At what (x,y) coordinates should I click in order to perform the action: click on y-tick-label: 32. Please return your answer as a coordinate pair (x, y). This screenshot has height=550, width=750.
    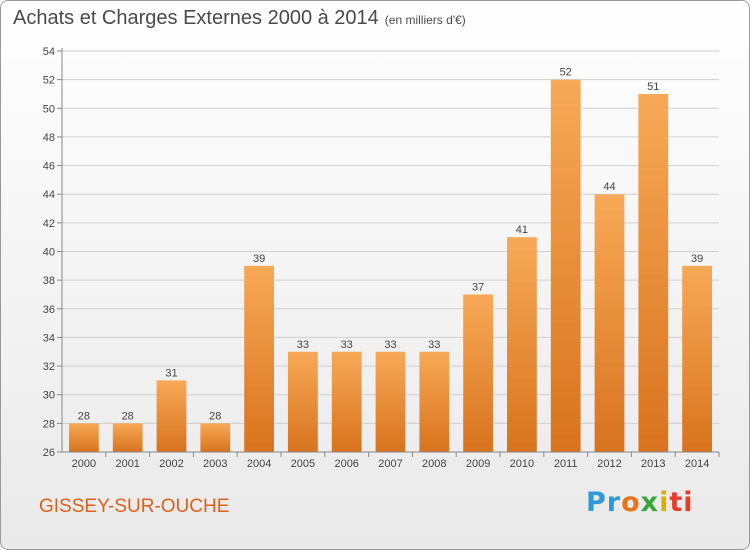
    Looking at the image, I should click on (49, 367).